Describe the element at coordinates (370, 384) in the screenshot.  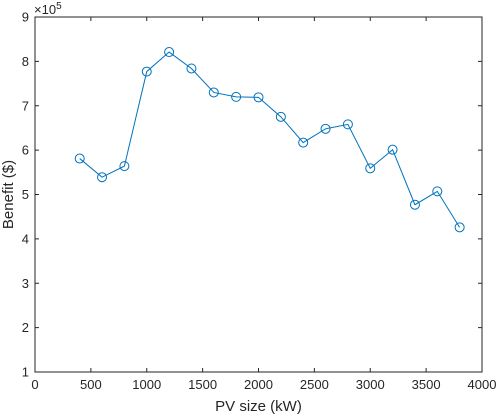
I see `x-tick-label: 3000` at that location.